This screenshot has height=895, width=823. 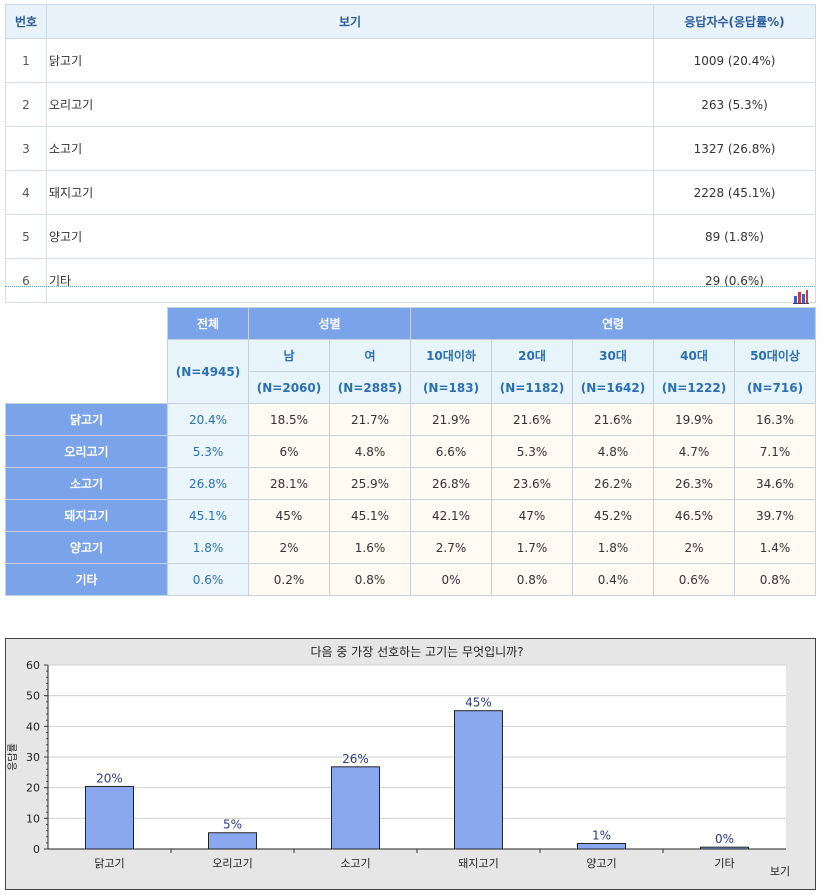 What do you see at coordinates (451, 419) in the screenshot?
I see `row-cell: 21.9%` at bounding box center [451, 419].